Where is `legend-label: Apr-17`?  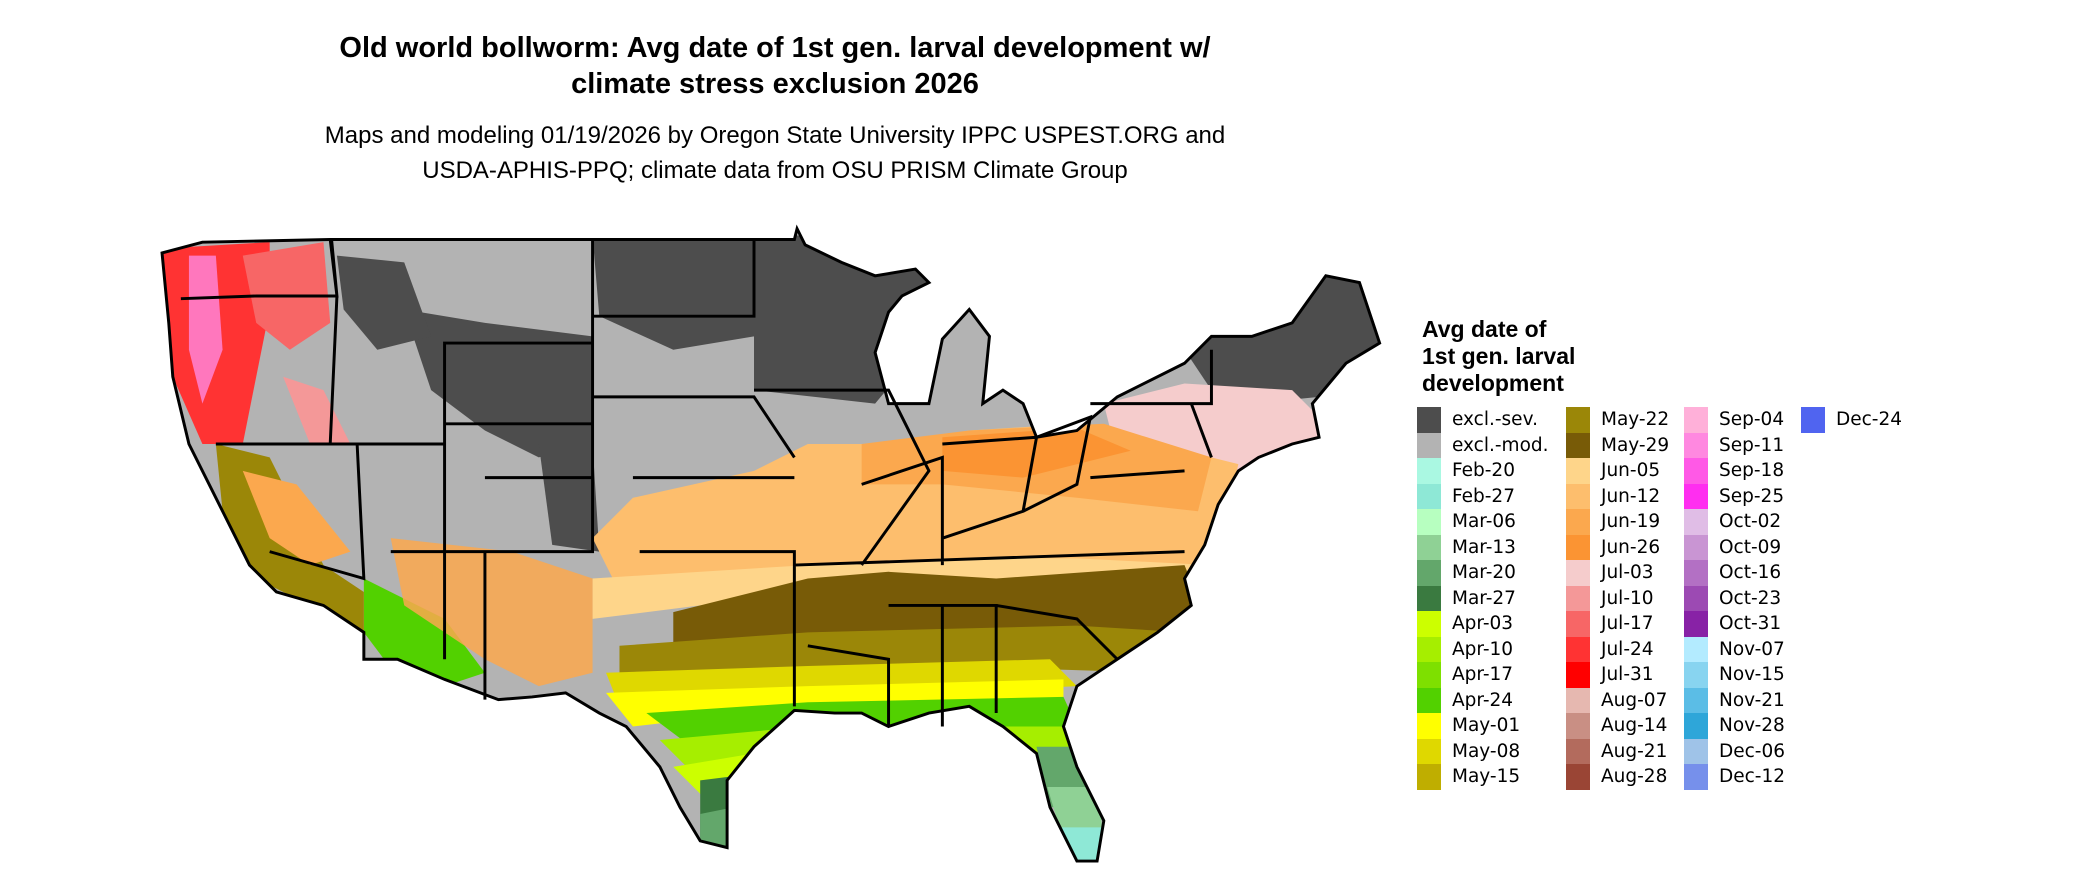 legend-label: Apr-17 is located at coordinates (1483, 675).